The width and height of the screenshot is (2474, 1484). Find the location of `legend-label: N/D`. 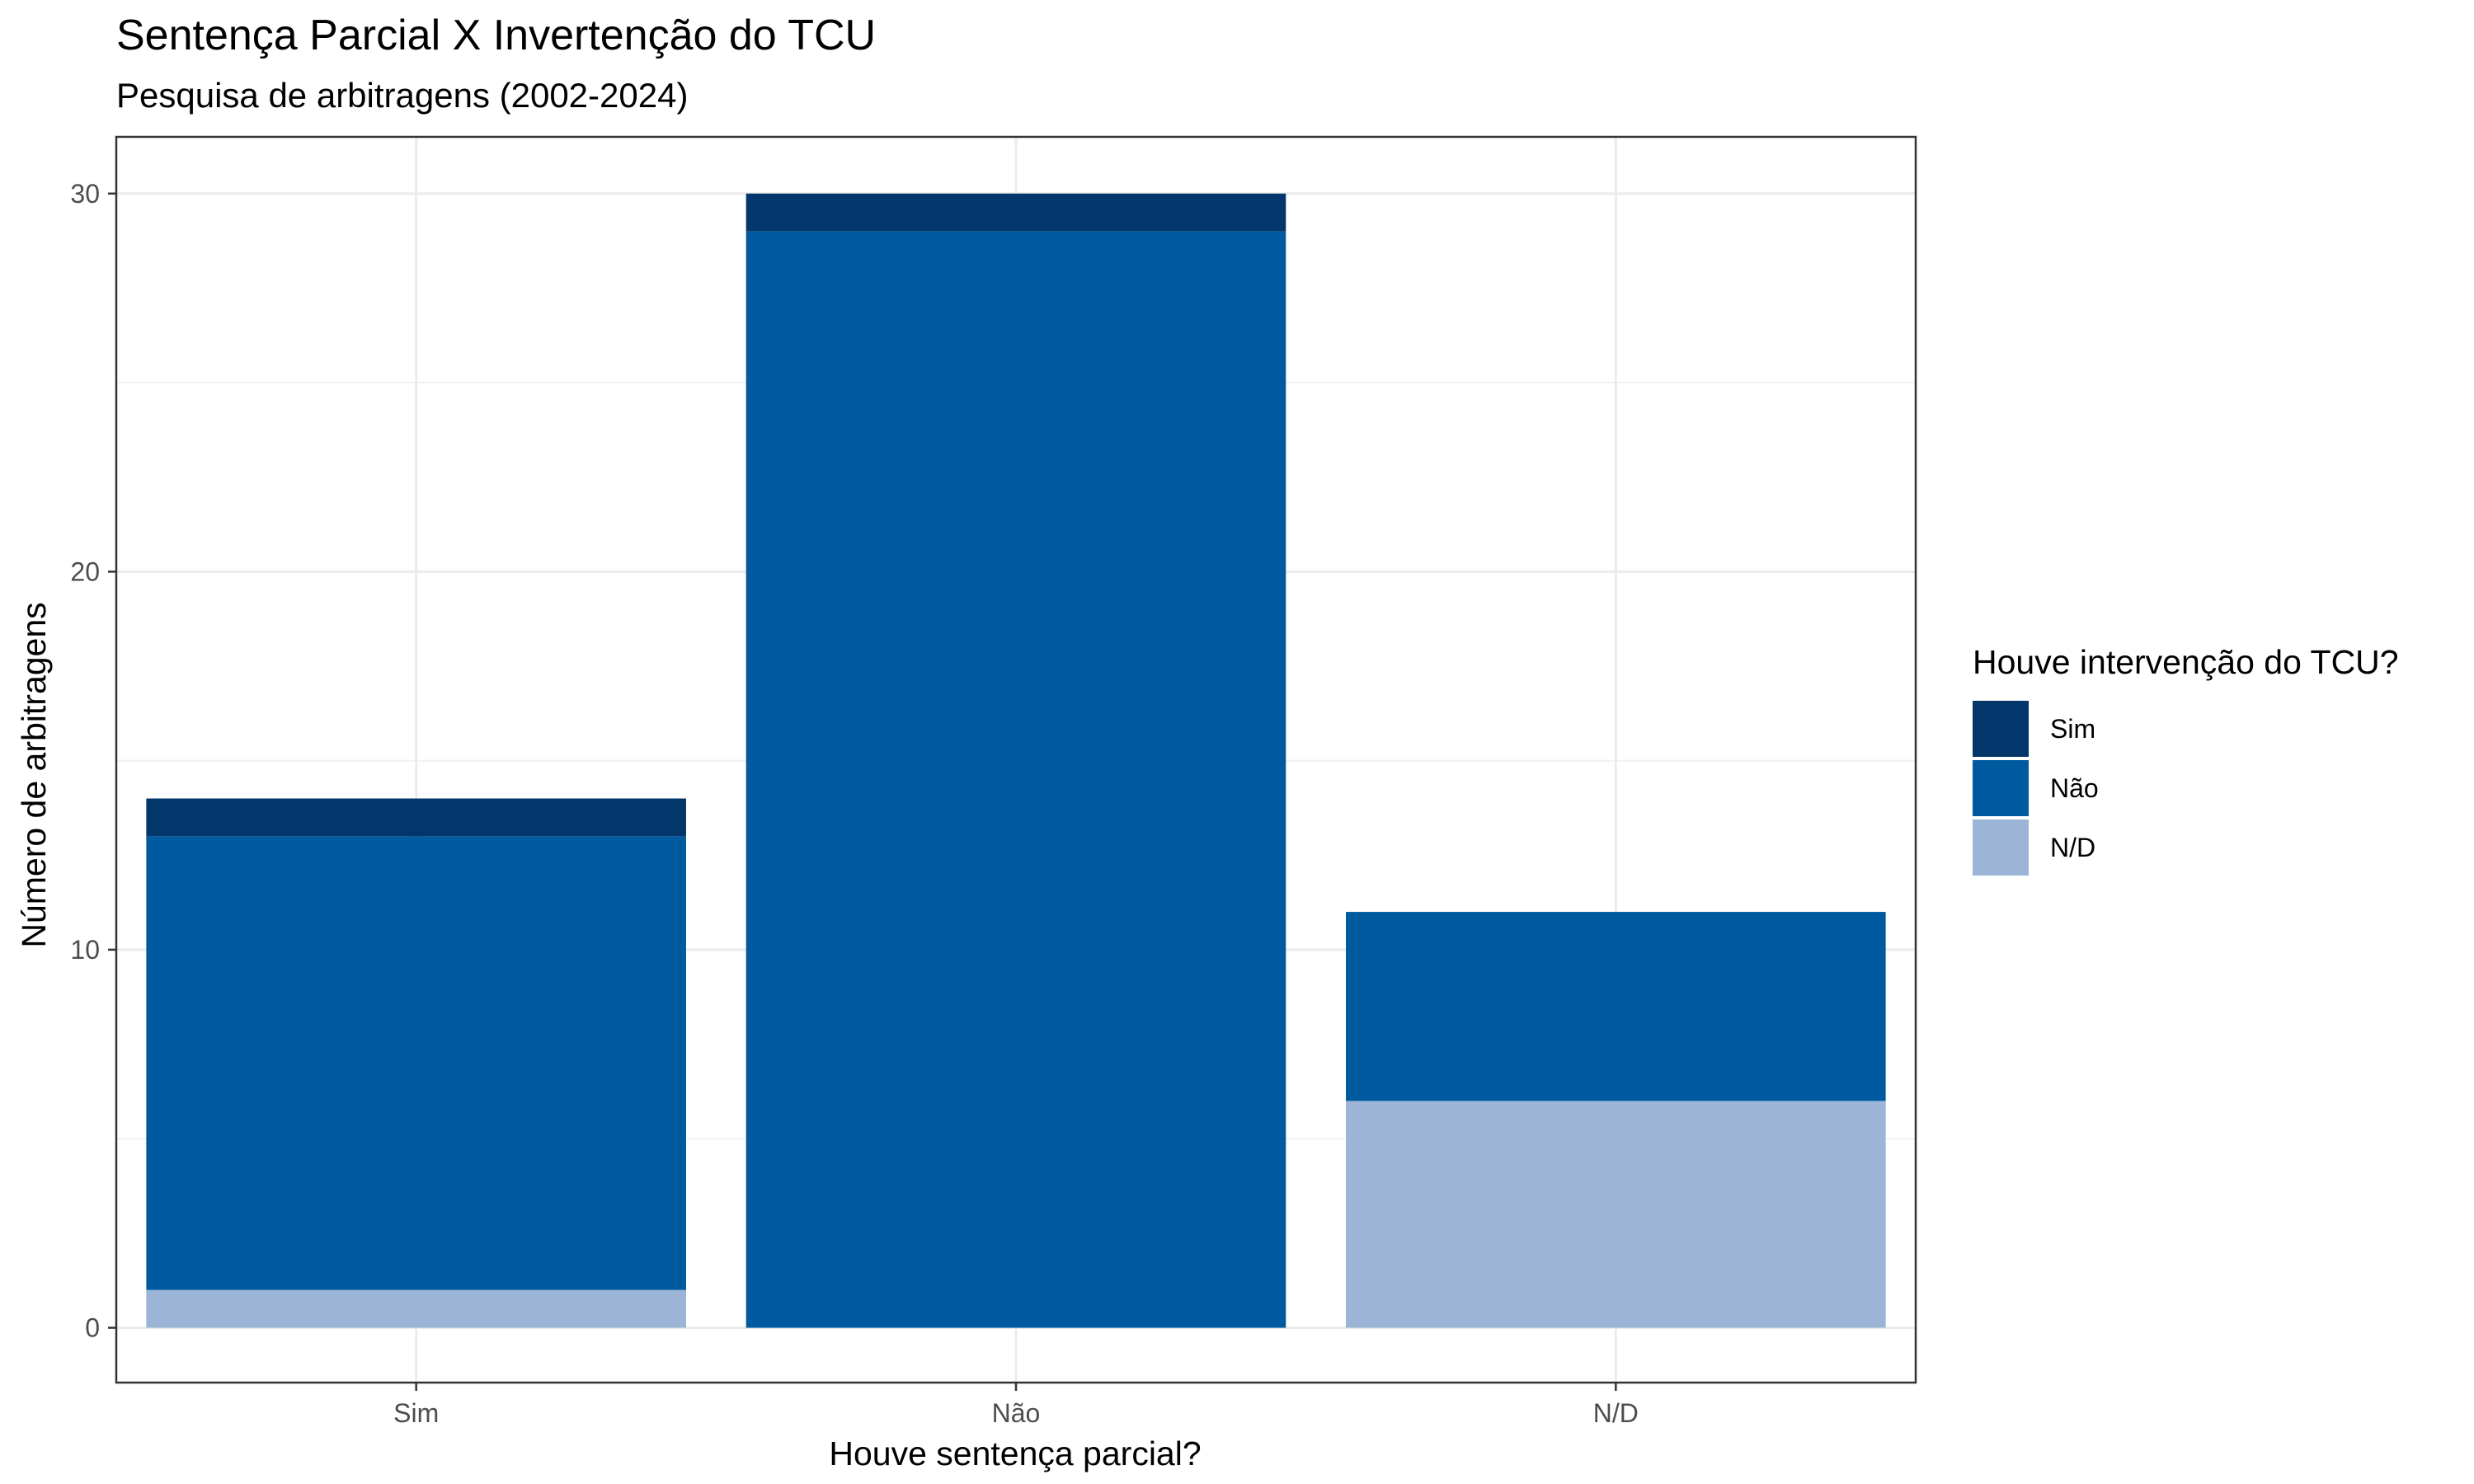

legend-label: N/D is located at coordinates (2072, 847).